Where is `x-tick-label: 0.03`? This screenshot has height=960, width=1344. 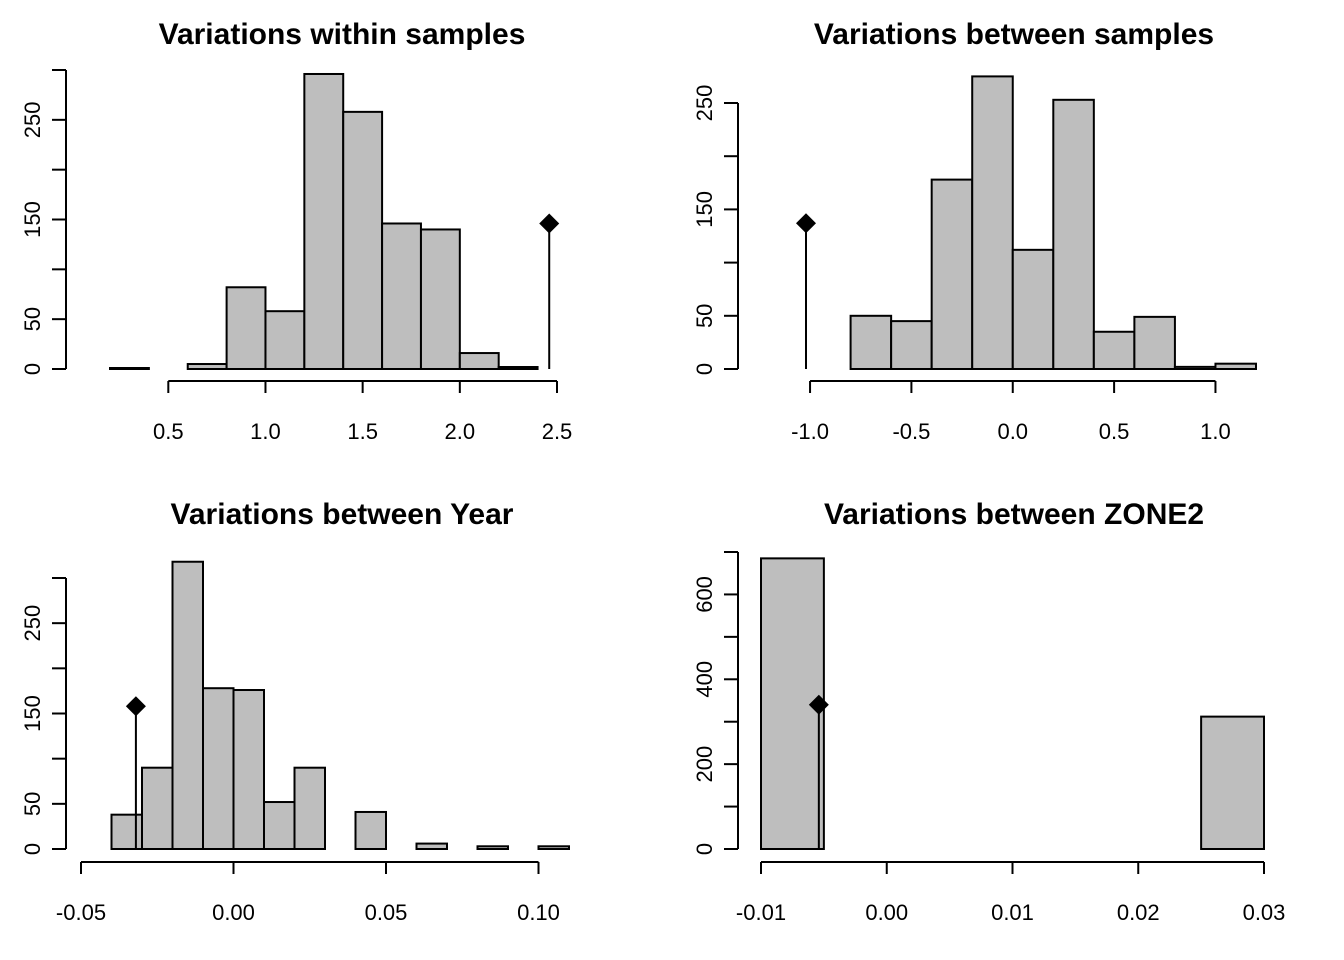 x-tick-label: 0.03 is located at coordinates (1264, 912).